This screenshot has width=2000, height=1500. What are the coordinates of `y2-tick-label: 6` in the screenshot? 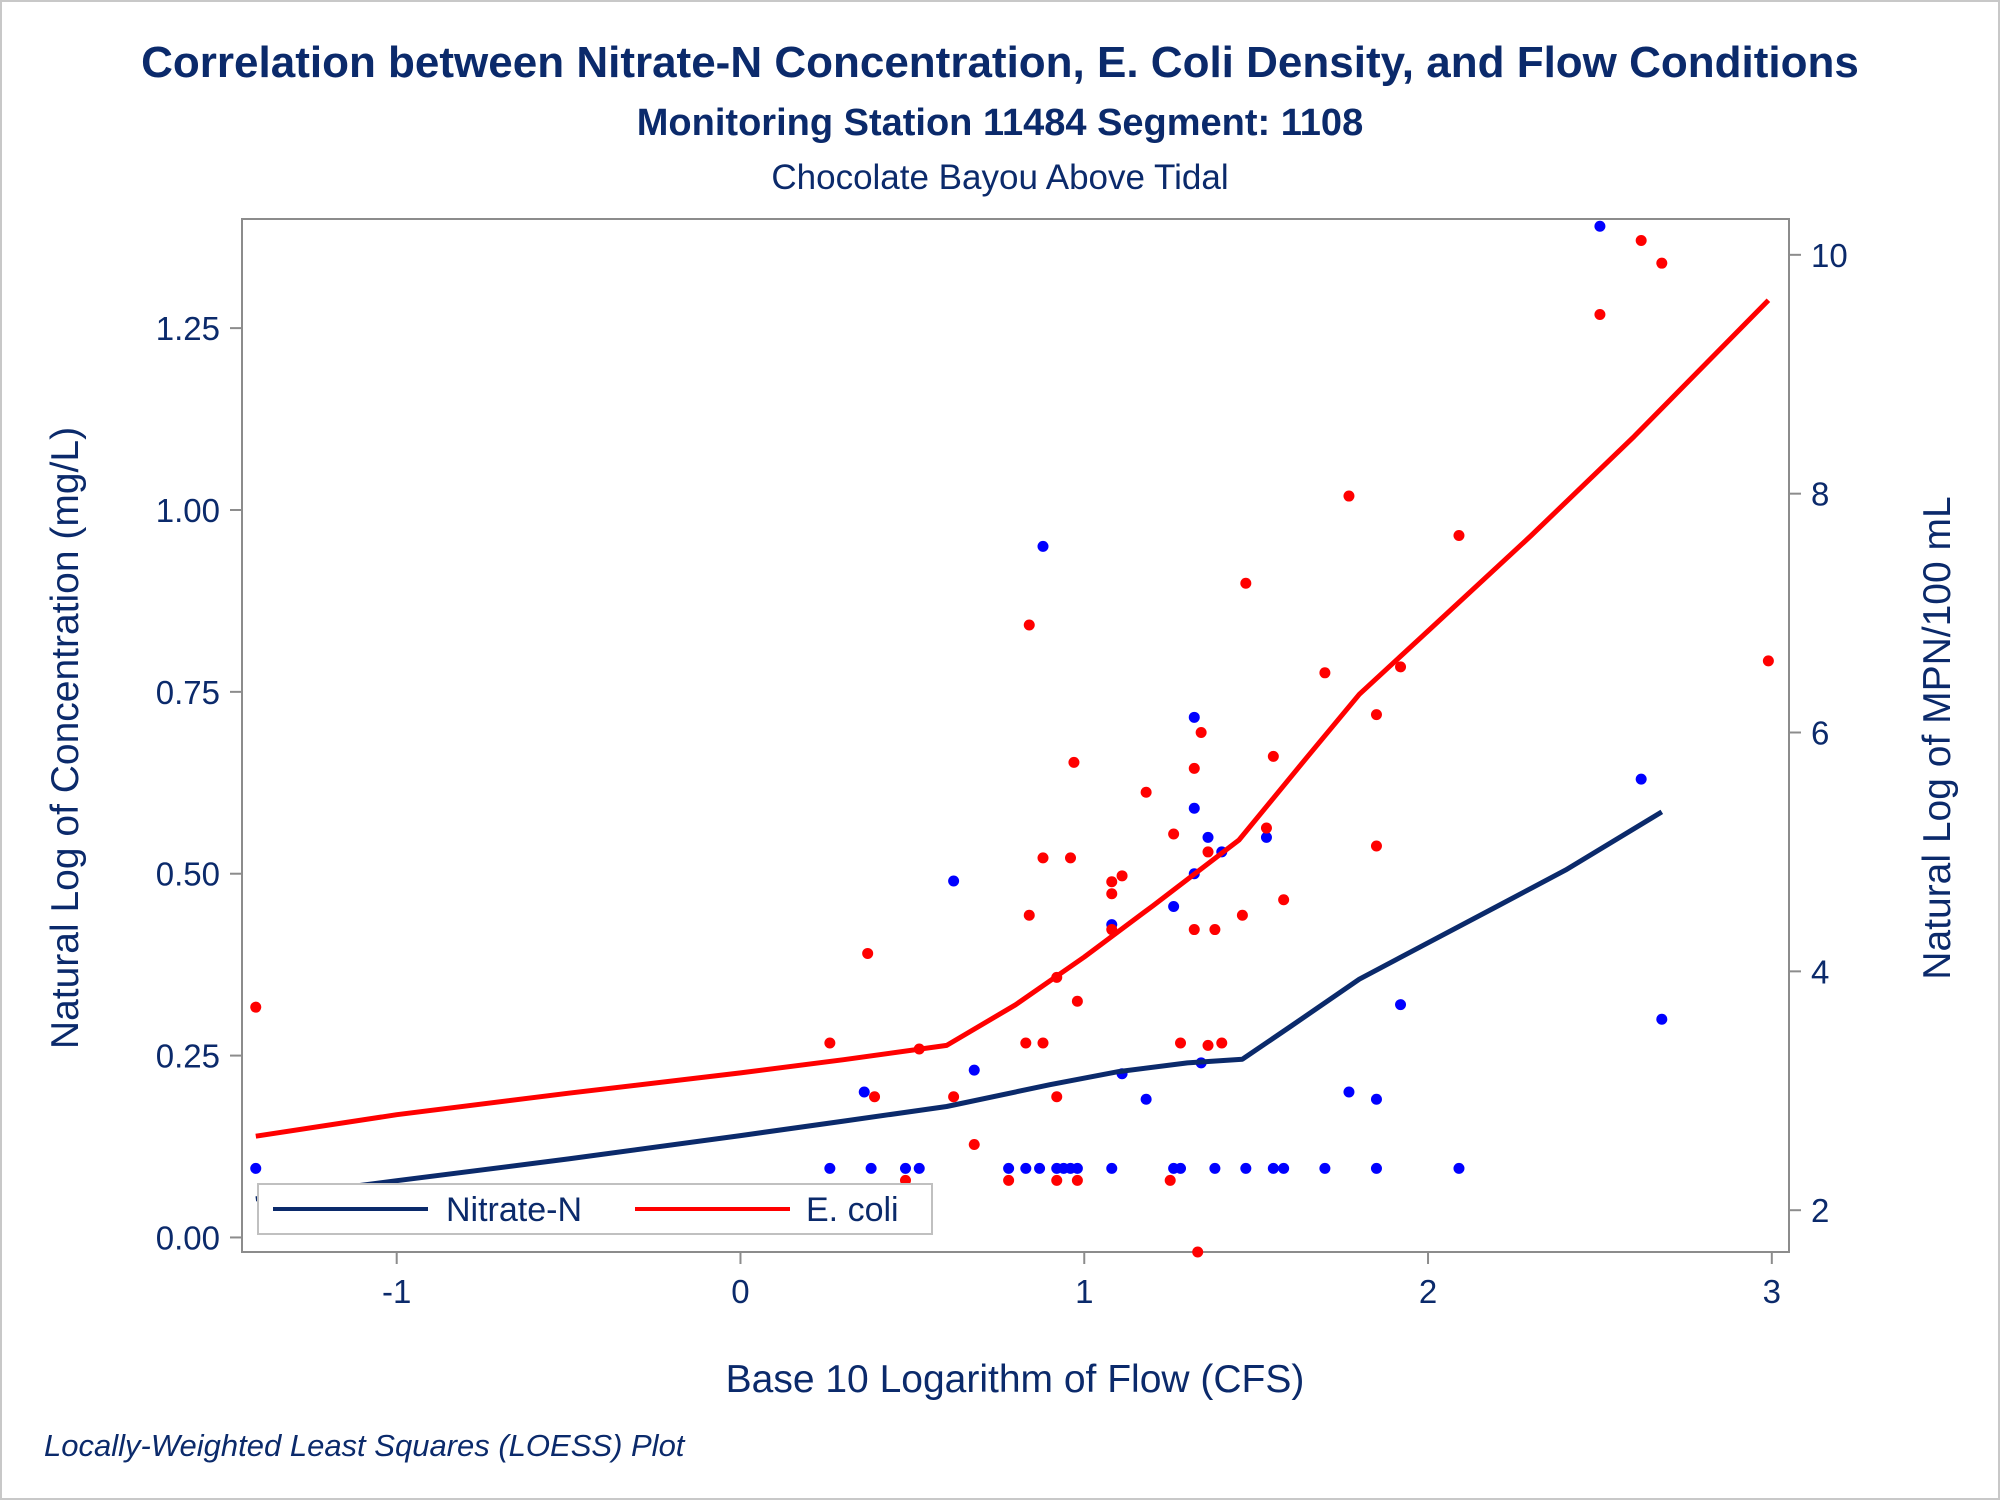 It's located at (1820, 733).